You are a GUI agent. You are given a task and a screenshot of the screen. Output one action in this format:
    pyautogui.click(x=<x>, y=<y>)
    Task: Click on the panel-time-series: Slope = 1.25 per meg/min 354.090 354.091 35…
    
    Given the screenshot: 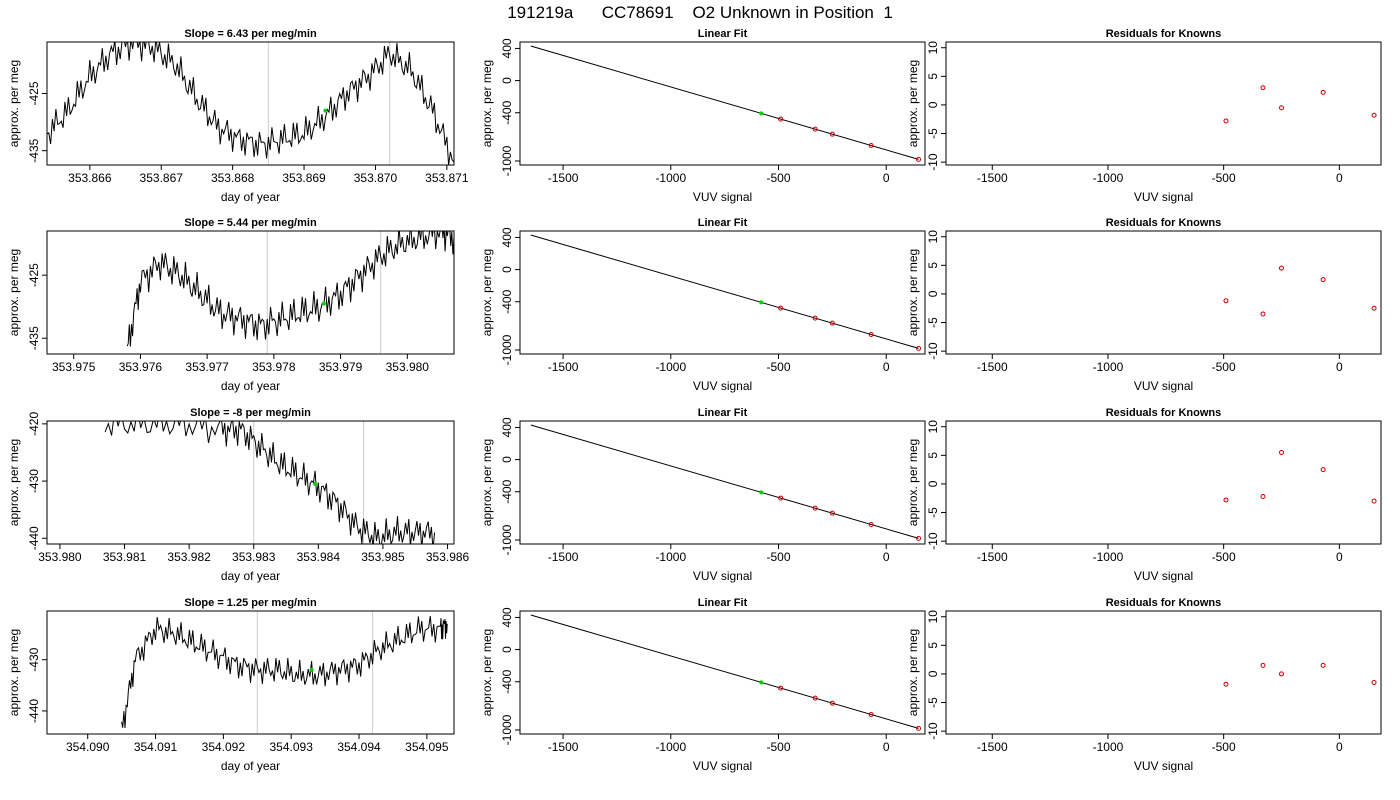 What is the action you would take?
    pyautogui.click(x=231, y=685)
    